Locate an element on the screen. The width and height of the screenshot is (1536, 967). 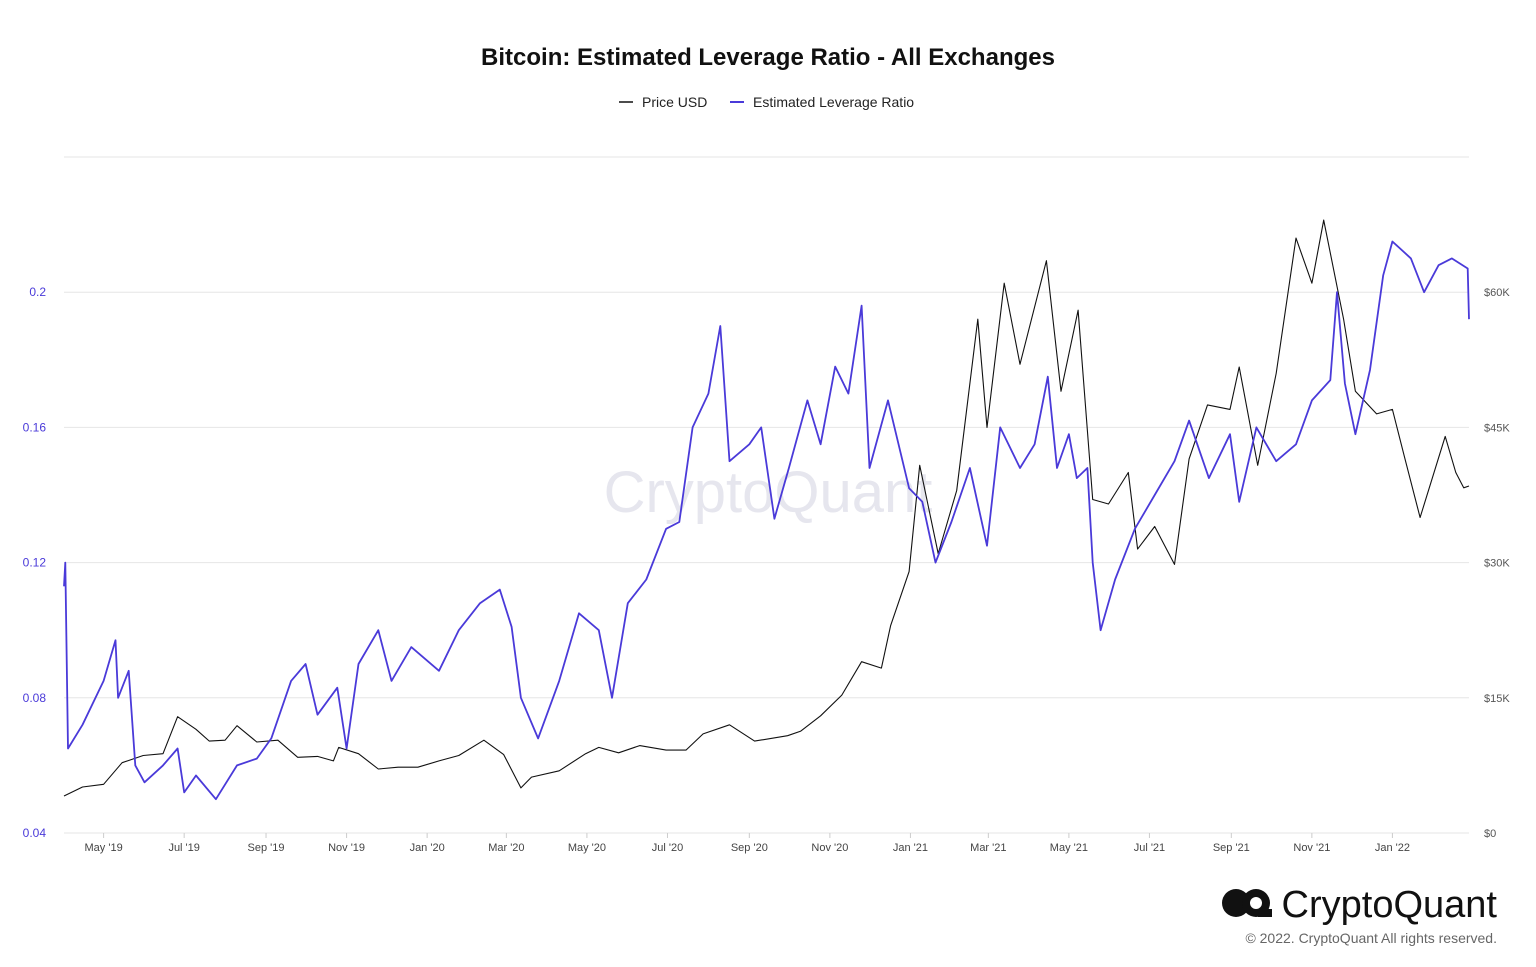
y-left-tick-label: 0.04 is located at coordinates (35, 833).